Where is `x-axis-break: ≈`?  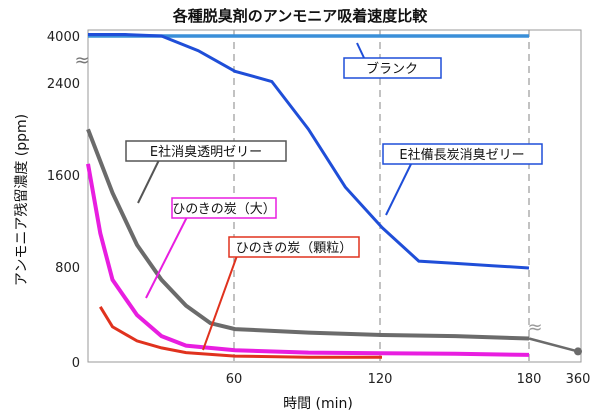
x-axis-break: ≈ is located at coordinates (534, 327).